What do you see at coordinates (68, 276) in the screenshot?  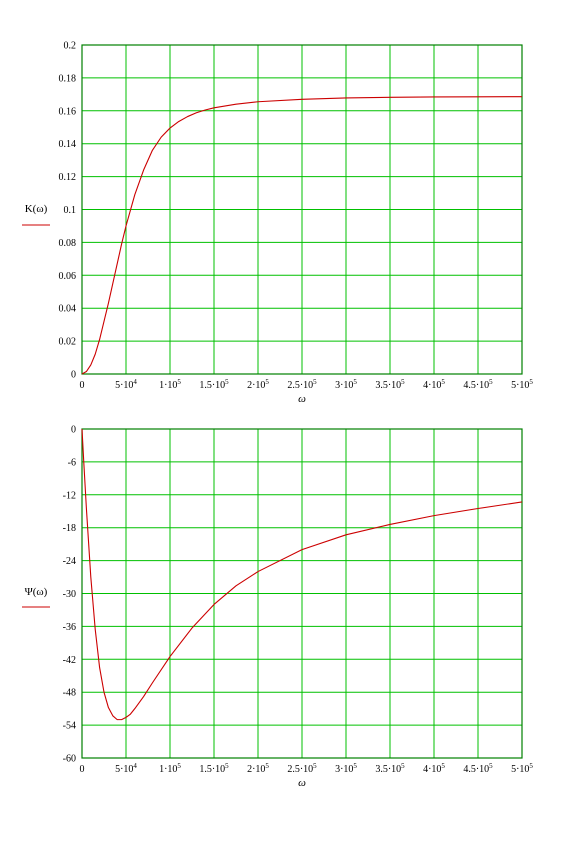 I see `y-tick-label: 0.06` at bounding box center [68, 276].